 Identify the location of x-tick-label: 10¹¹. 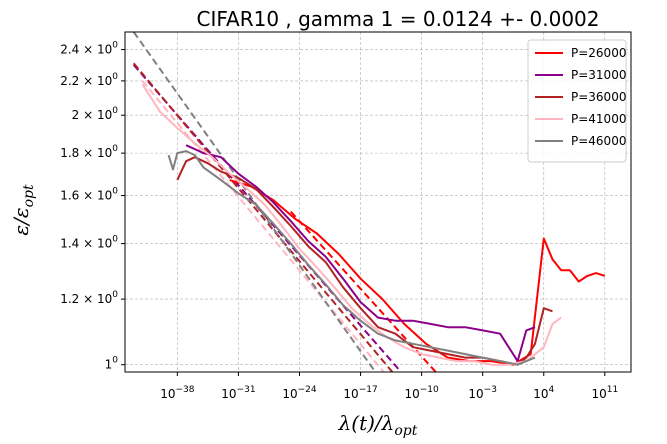
(604, 393).